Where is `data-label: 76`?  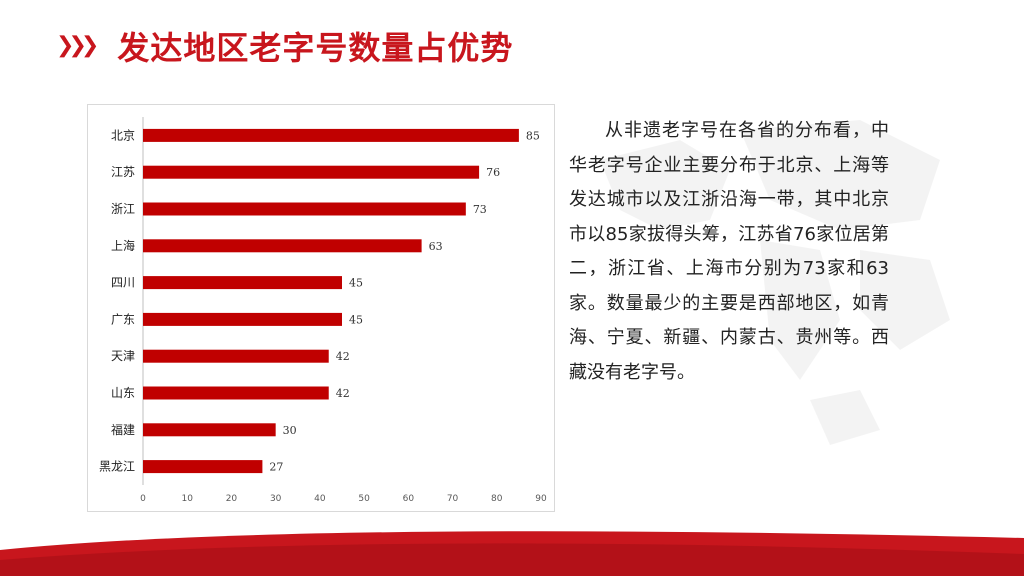 data-label: 76 is located at coordinates (493, 172).